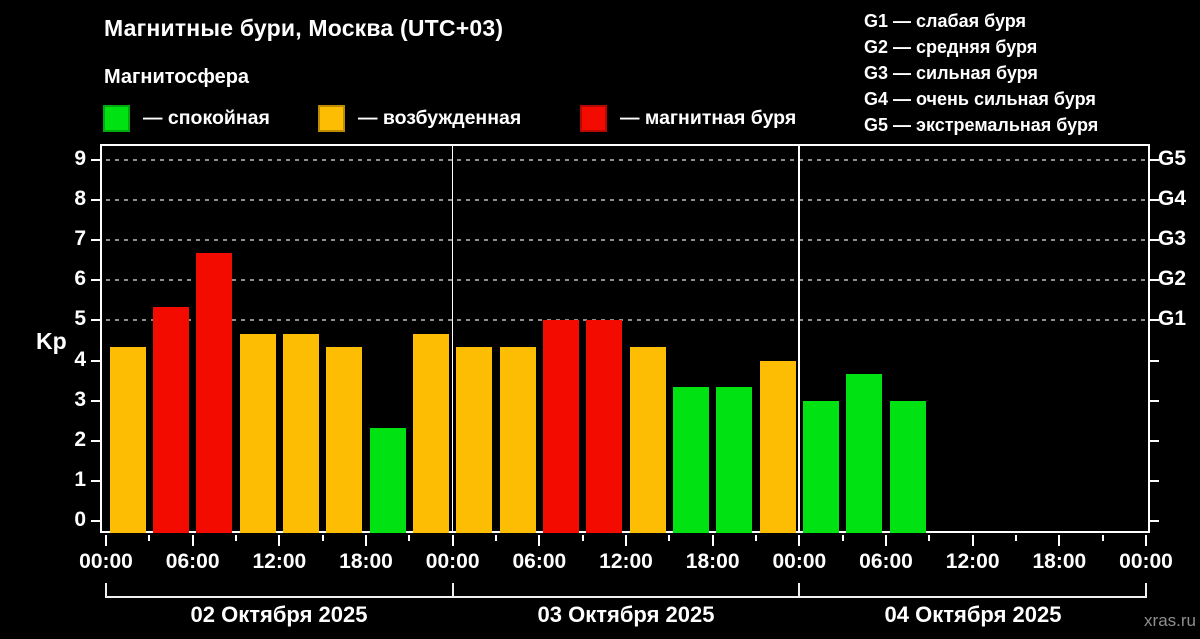  What do you see at coordinates (80, 279) in the screenshot?
I see `y-tick-label: 6` at bounding box center [80, 279].